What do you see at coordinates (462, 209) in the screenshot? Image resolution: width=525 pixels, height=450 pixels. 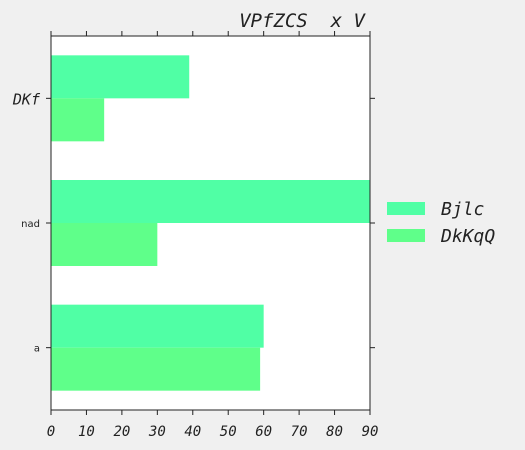 I see `legend-label: Bjlc` at bounding box center [462, 209].